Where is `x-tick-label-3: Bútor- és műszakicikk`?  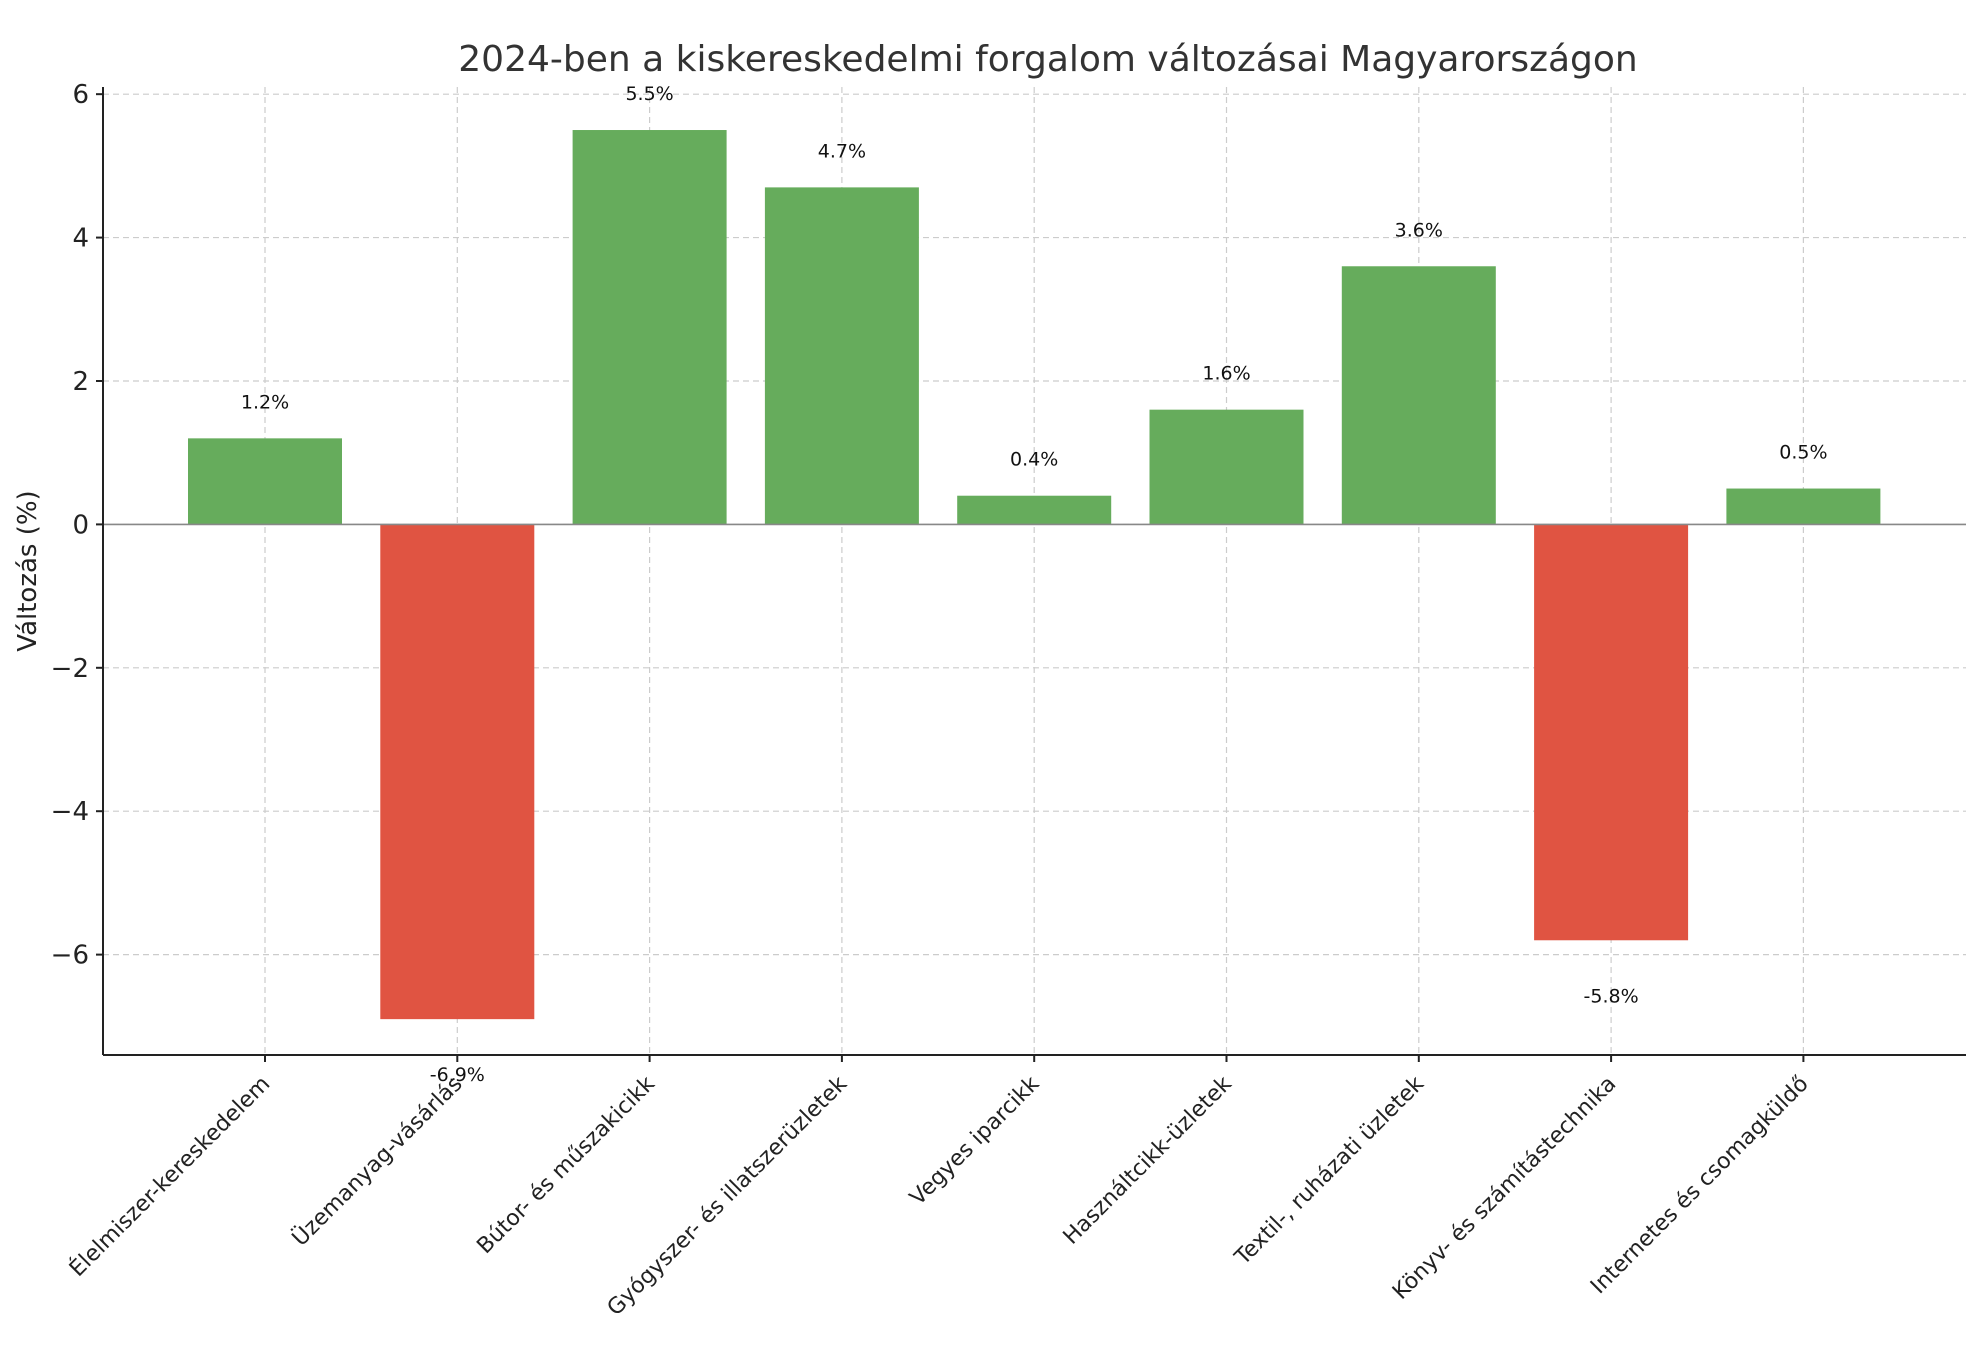
x-tick-label-3: Bútor- és műszakicikk is located at coordinates (566, 1165).